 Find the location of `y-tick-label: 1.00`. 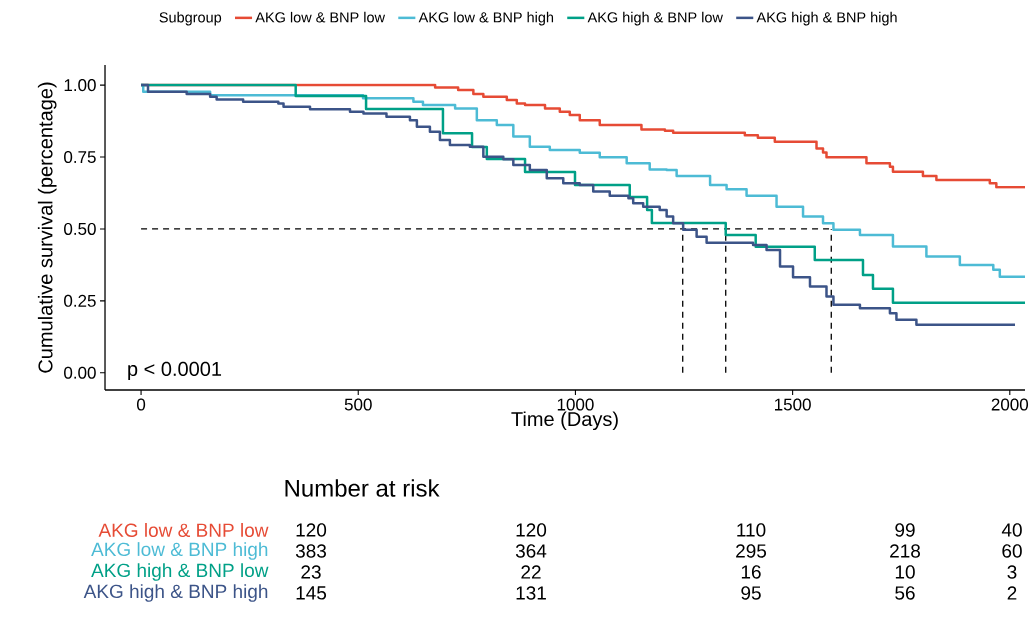

y-tick-label: 1.00 is located at coordinates (80, 85).